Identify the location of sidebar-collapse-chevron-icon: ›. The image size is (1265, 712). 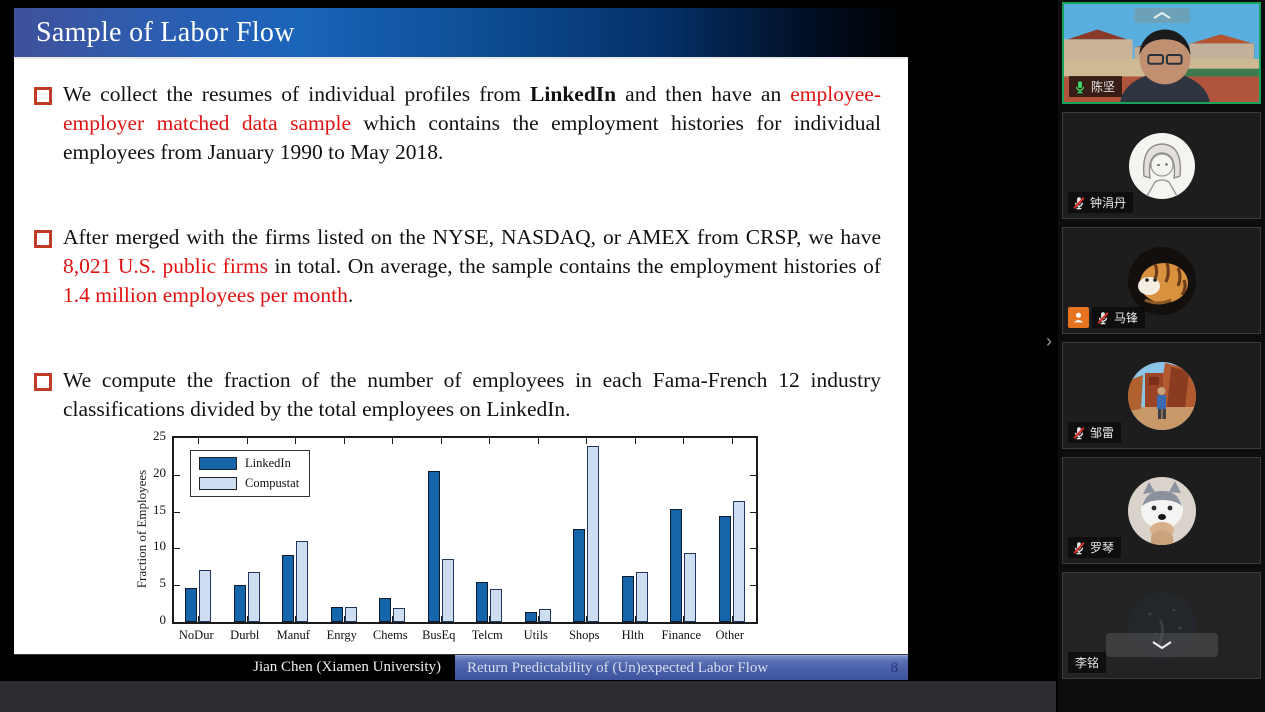
(1049, 340).